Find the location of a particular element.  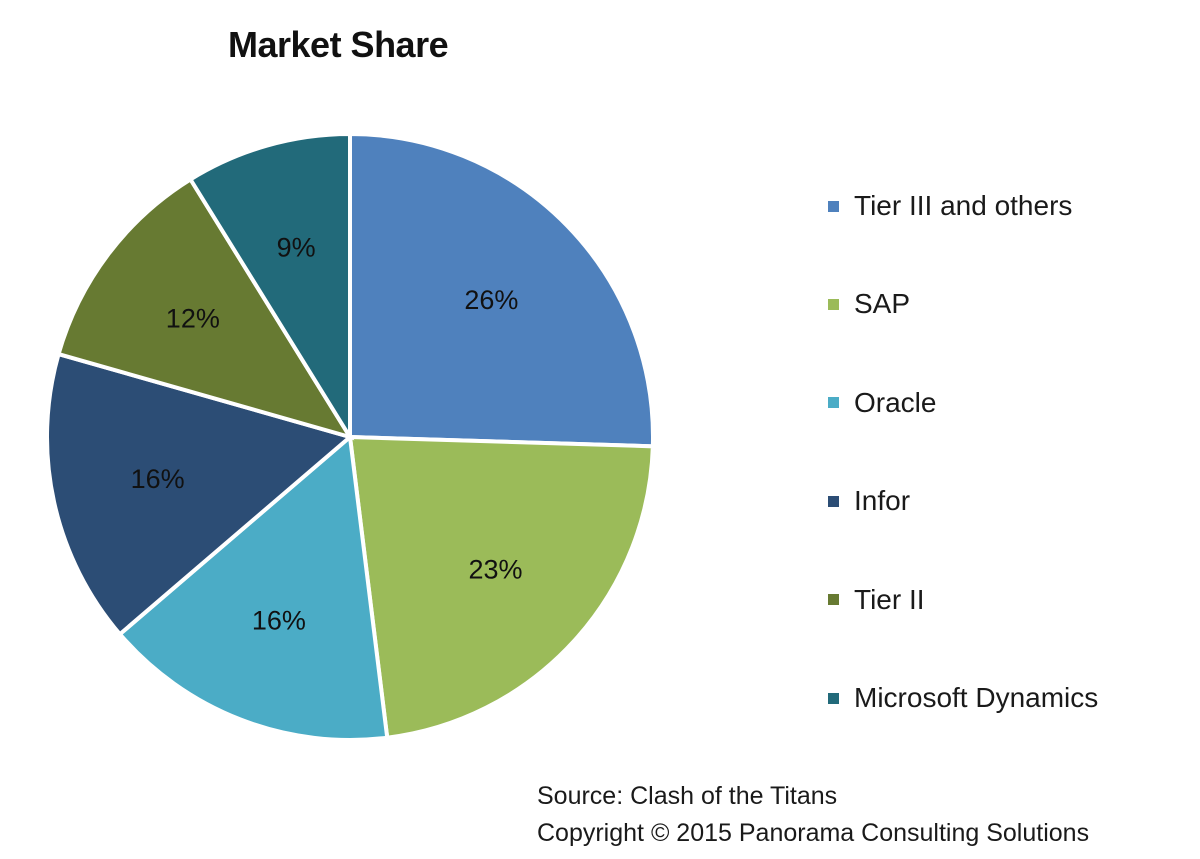

chart-title: Market Share is located at coordinates (338, 44).